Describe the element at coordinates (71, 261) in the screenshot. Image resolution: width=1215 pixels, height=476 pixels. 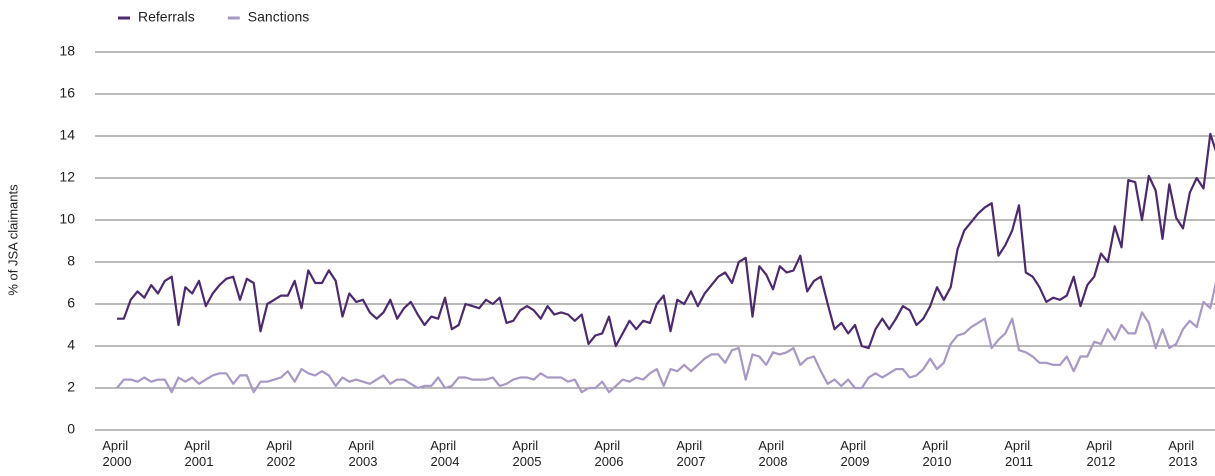
I see `y-tick-label: 8` at that location.